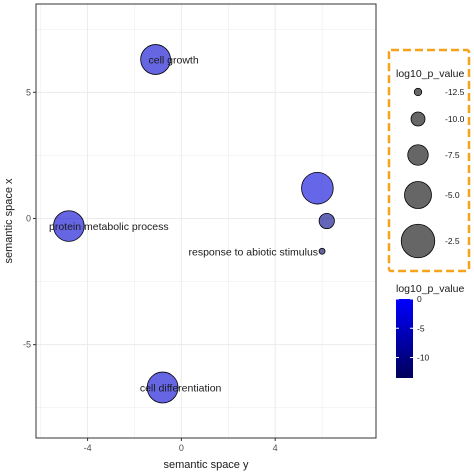  Describe the element at coordinates (452, 155) in the screenshot. I see `size-legend-label: -7.5` at that location.